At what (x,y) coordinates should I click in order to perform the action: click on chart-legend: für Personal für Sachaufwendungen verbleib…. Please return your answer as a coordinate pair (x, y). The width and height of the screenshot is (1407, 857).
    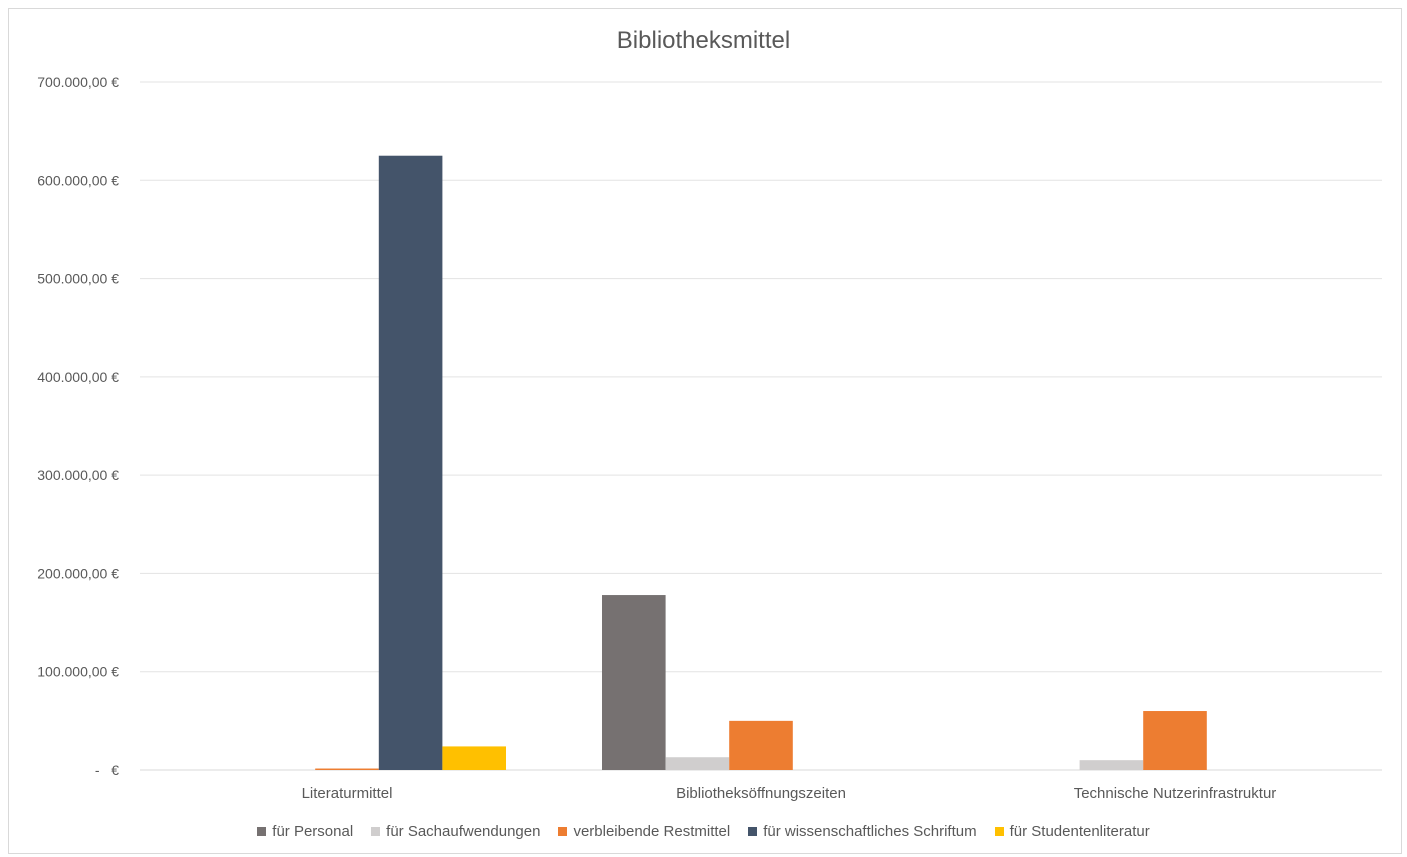
    Looking at the image, I should click on (703, 831).